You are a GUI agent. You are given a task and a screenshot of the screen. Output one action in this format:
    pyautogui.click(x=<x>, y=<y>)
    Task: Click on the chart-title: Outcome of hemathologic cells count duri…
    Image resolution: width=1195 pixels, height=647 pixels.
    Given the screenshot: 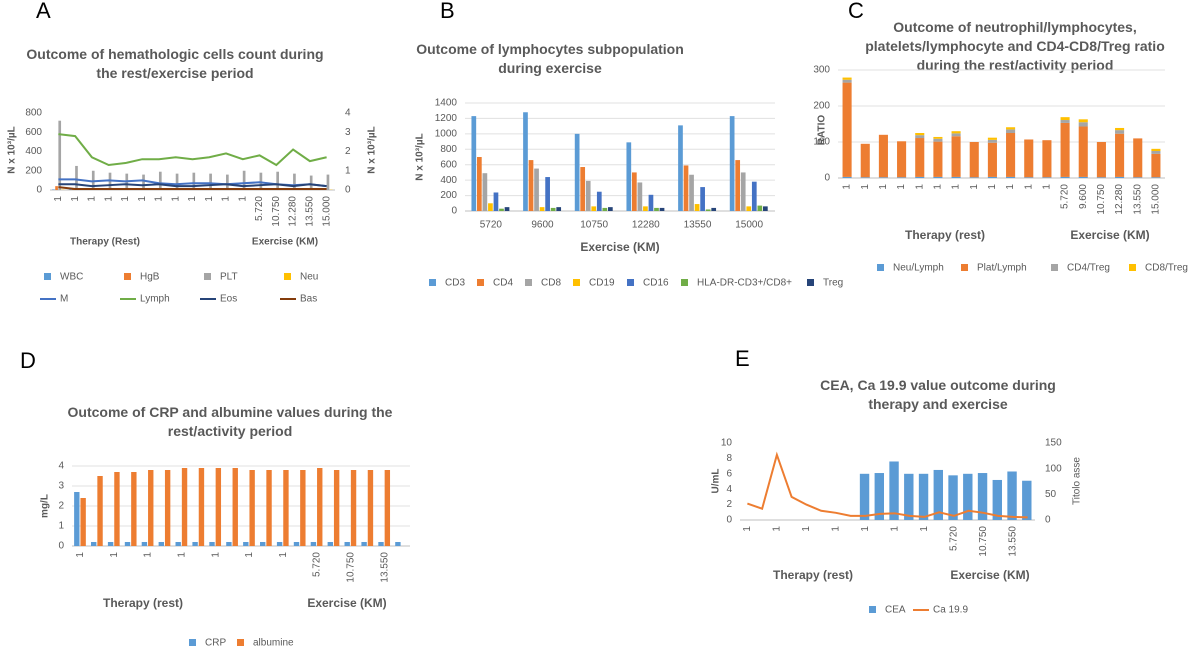 What is the action you would take?
    pyautogui.click(x=175, y=63)
    